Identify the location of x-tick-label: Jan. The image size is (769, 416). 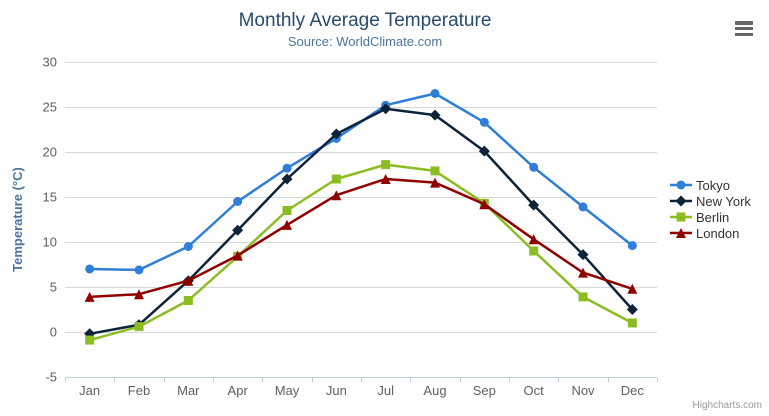
(89, 390).